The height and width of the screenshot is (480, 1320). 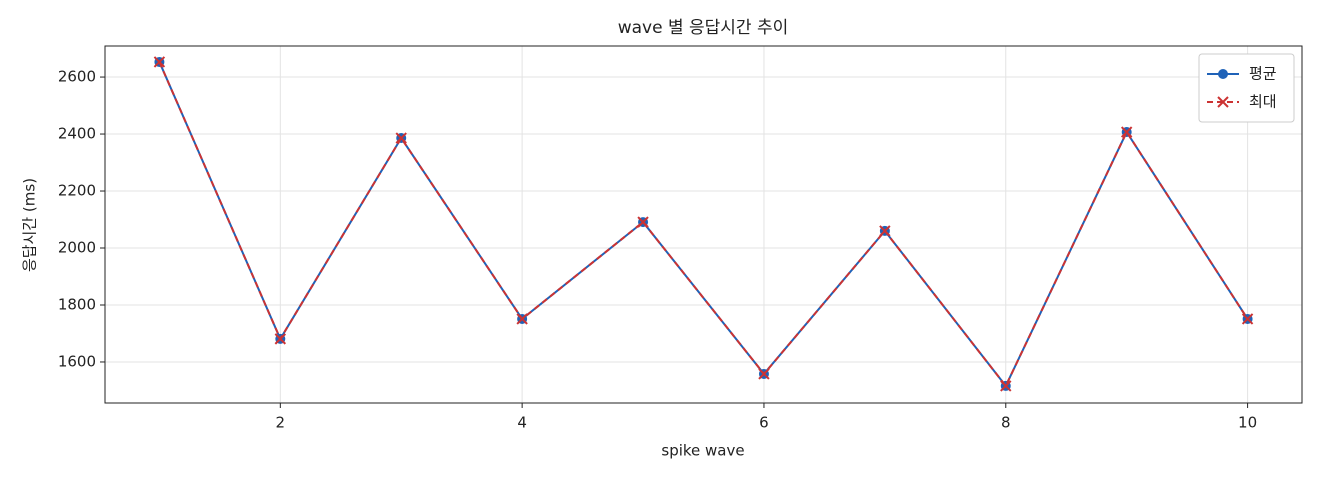 What do you see at coordinates (77, 304) in the screenshot?
I see `y-tick-label: 1800` at bounding box center [77, 304].